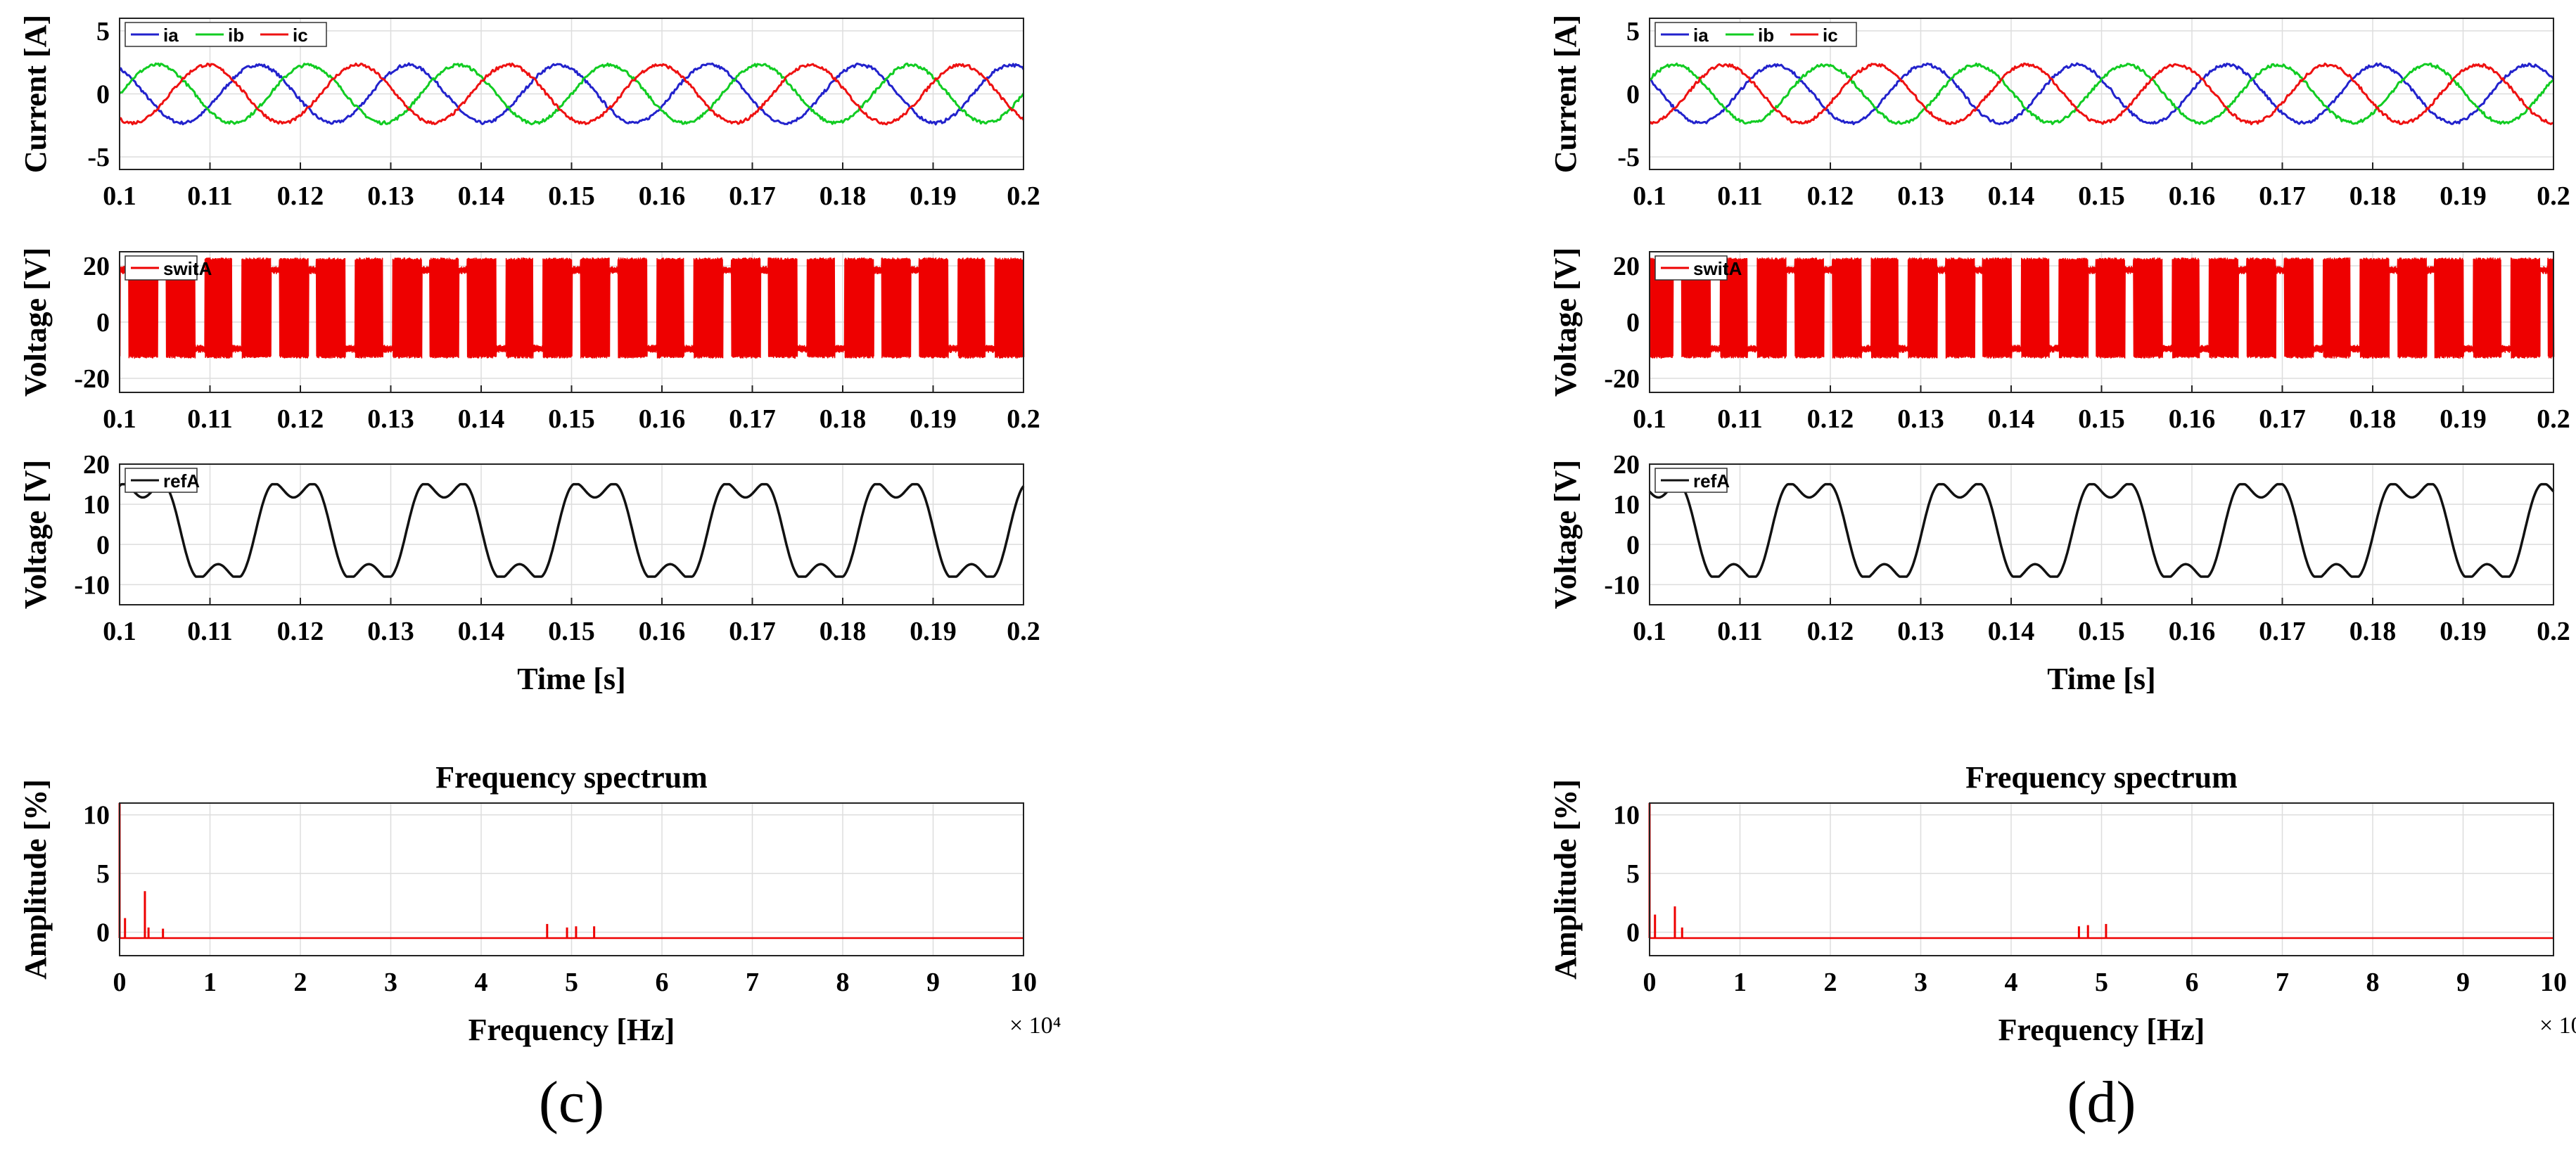 Image resolution: width=2576 pixels, height=1161 pixels. What do you see at coordinates (843, 196) in the screenshot?
I see `current-xtick-label: 0.18` at bounding box center [843, 196].